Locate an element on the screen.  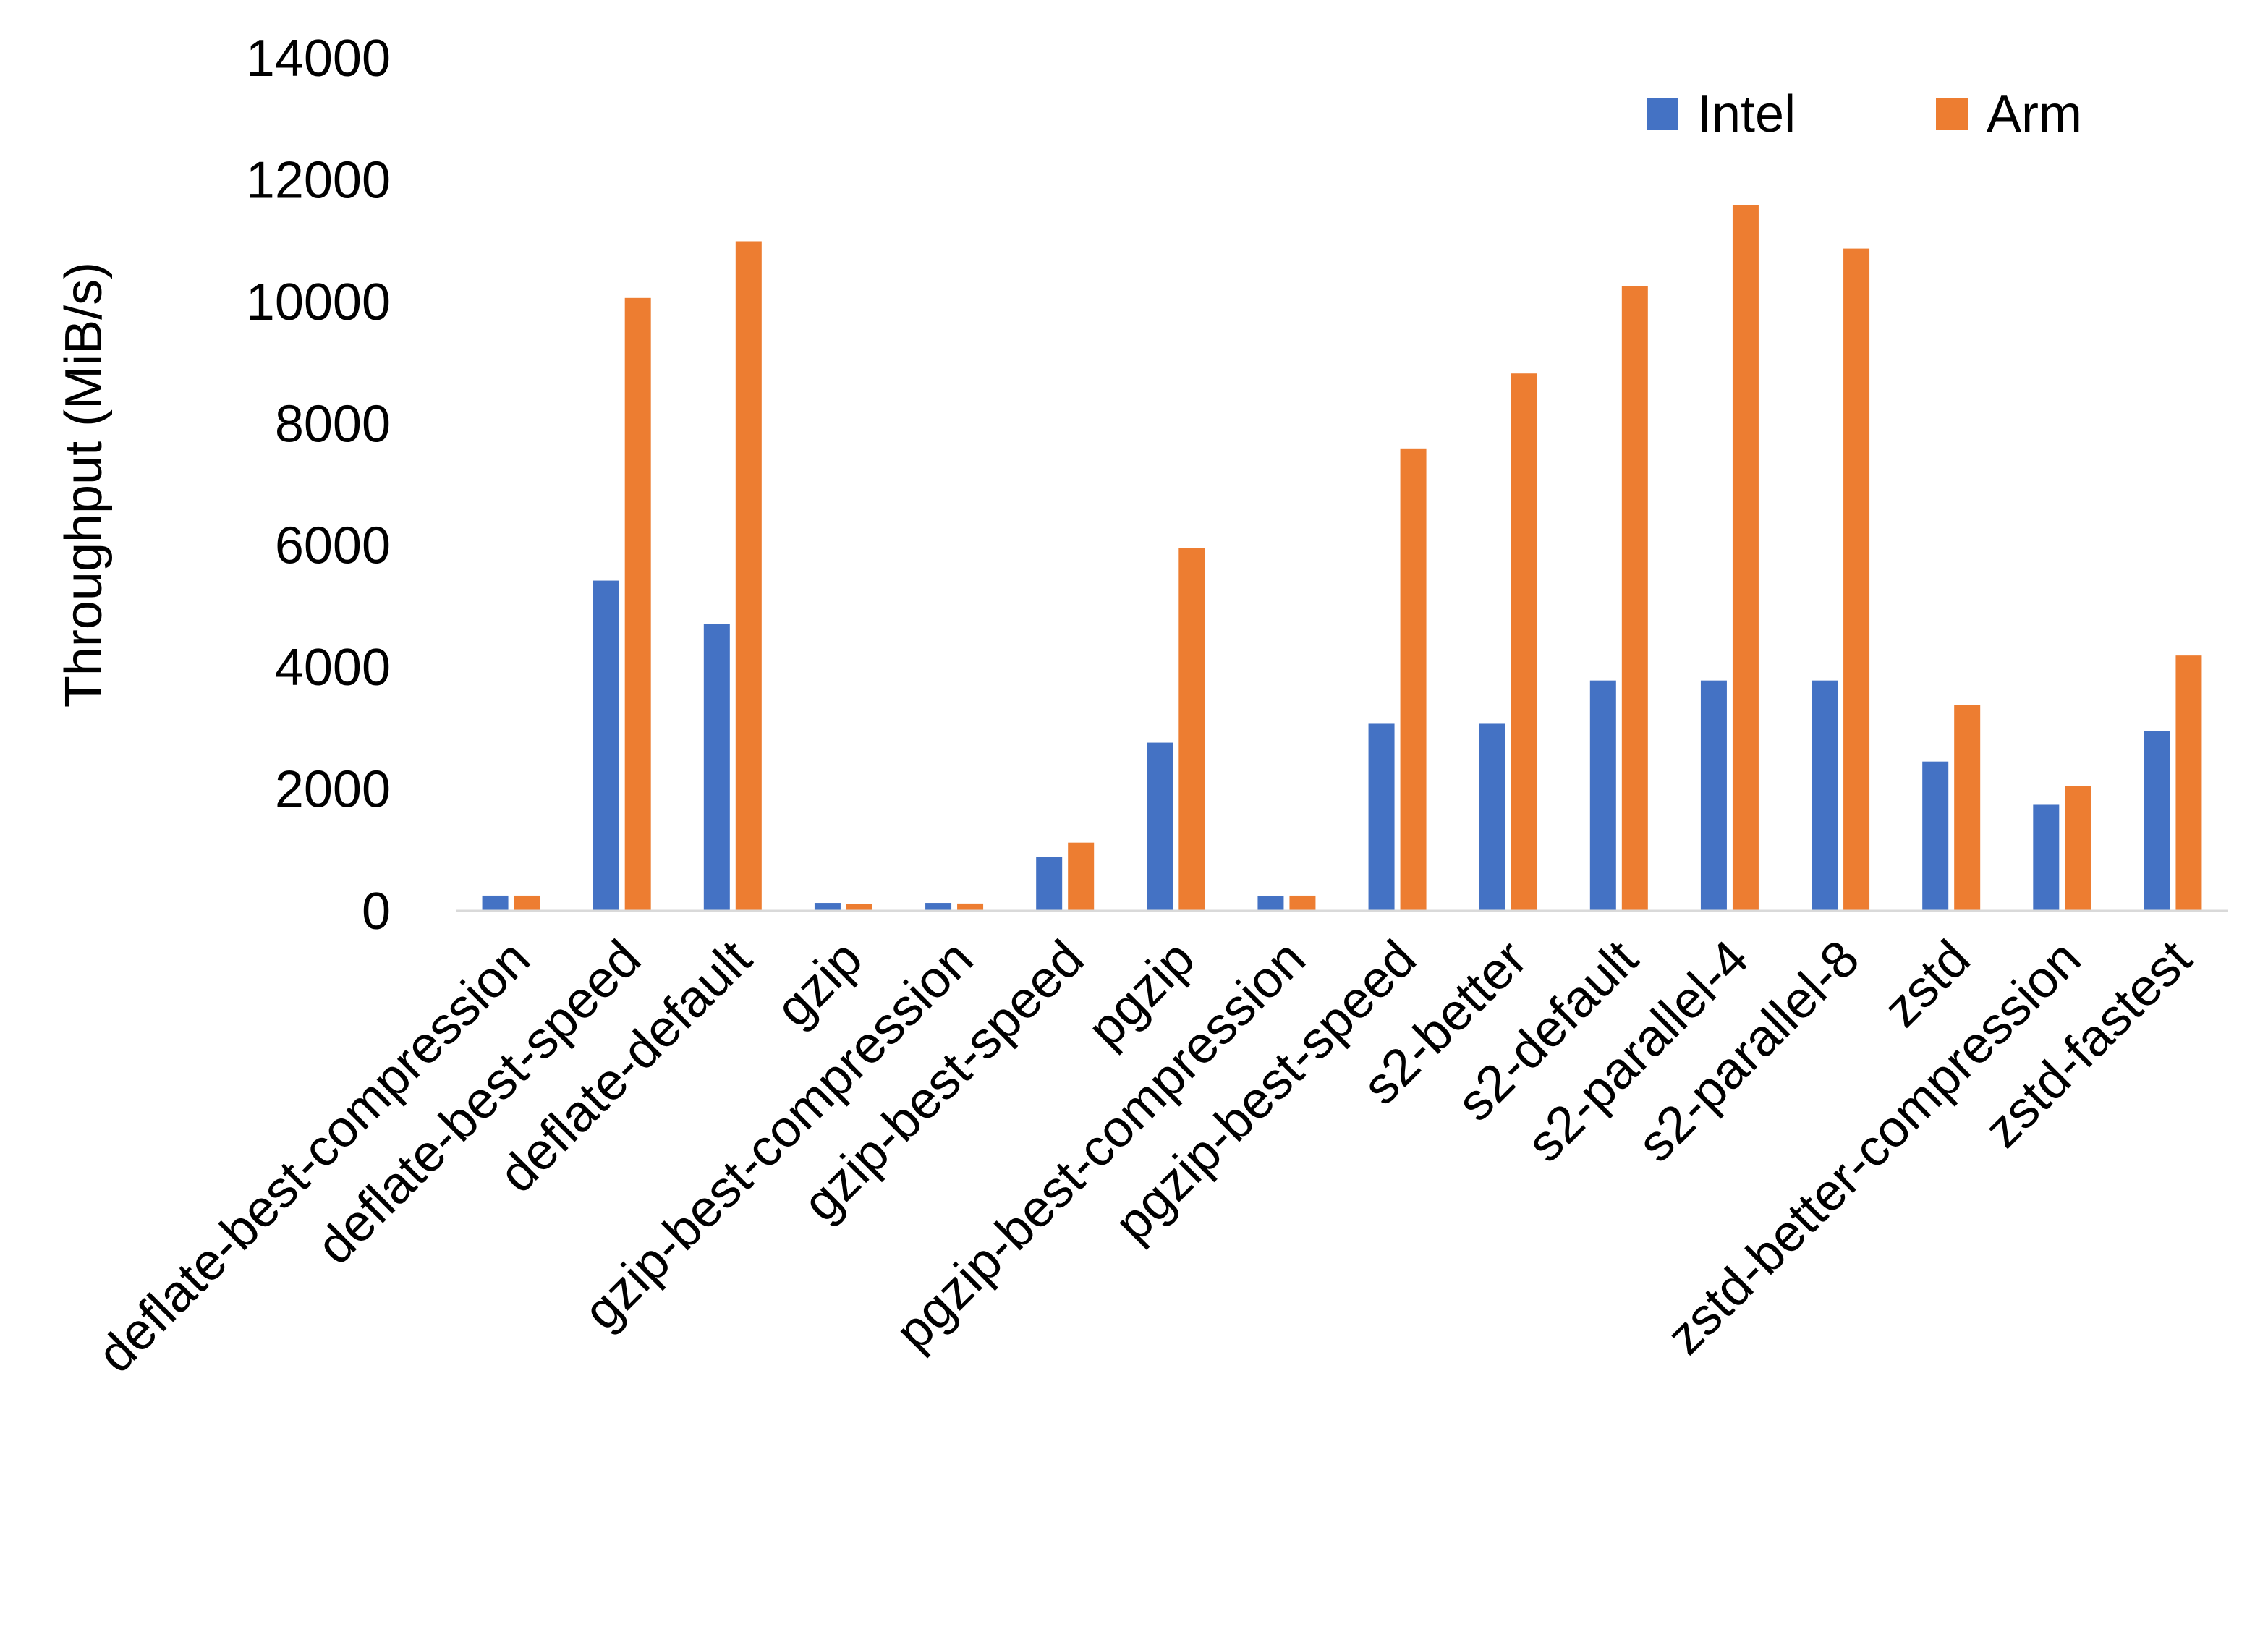
bar-intel-gzip is located at coordinates (827, 907).